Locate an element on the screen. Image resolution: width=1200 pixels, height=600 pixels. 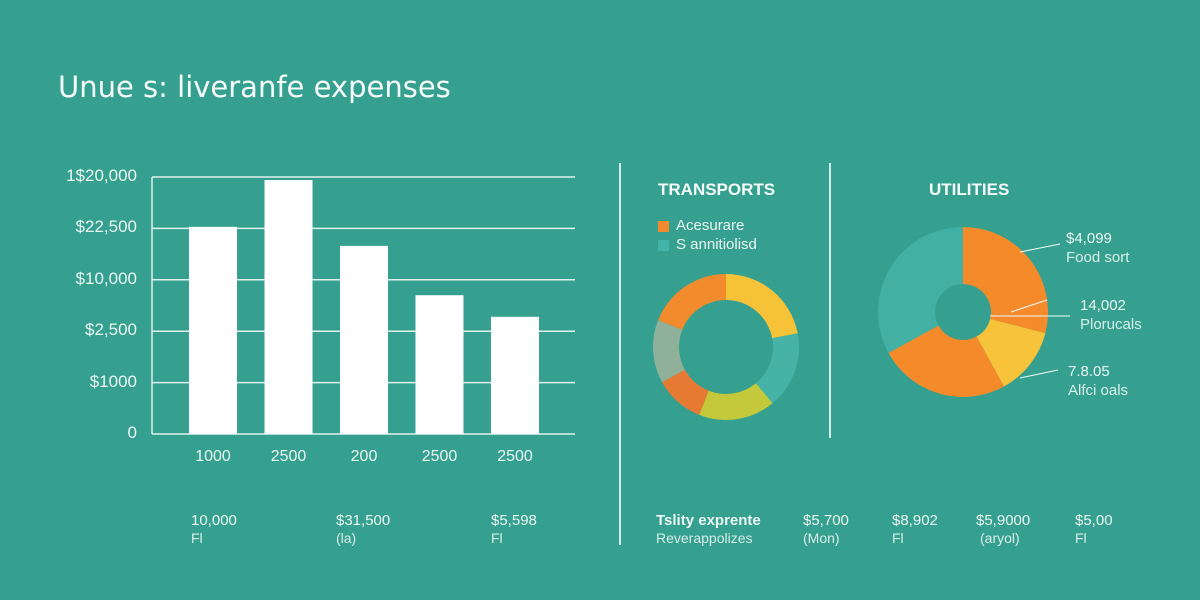
callout-label: Food sort is located at coordinates (1098, 257).